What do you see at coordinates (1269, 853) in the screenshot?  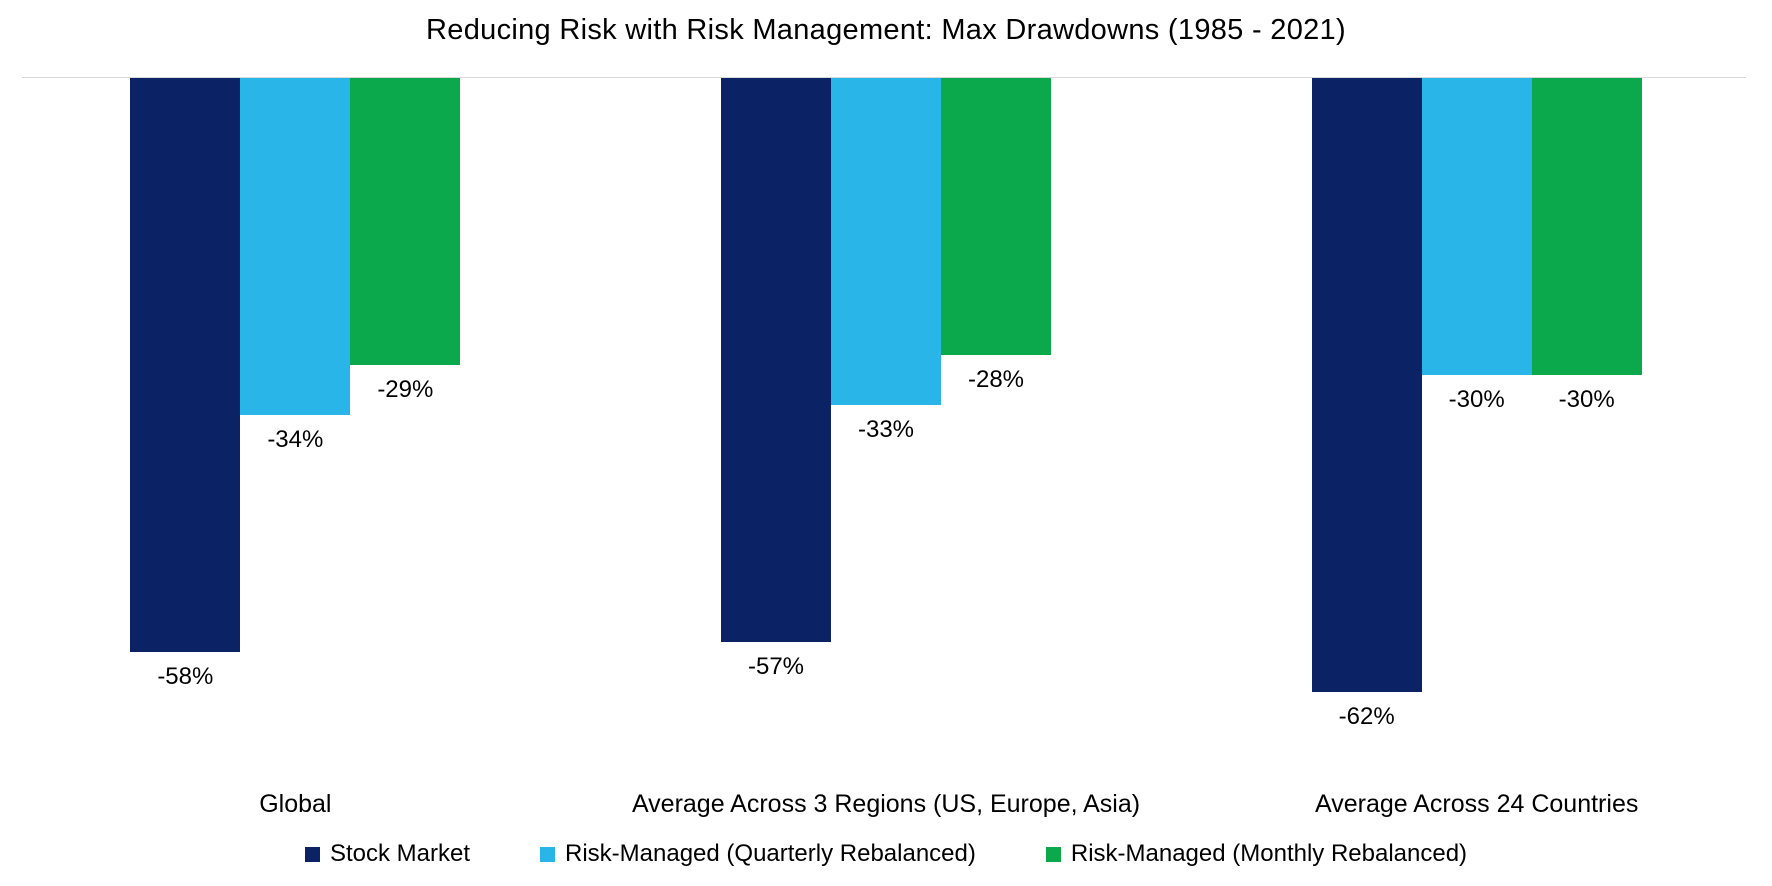 I see `legend-label: Risk-Managed (Monthly Rebalanced)` at bounding box center [1269, 853].